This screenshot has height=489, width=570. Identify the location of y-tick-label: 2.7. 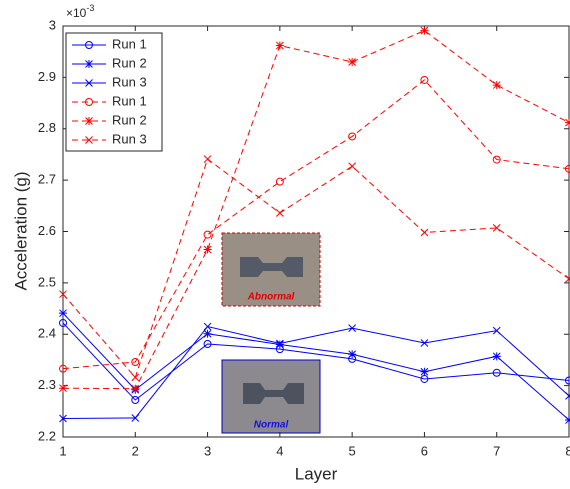
(47, 179).